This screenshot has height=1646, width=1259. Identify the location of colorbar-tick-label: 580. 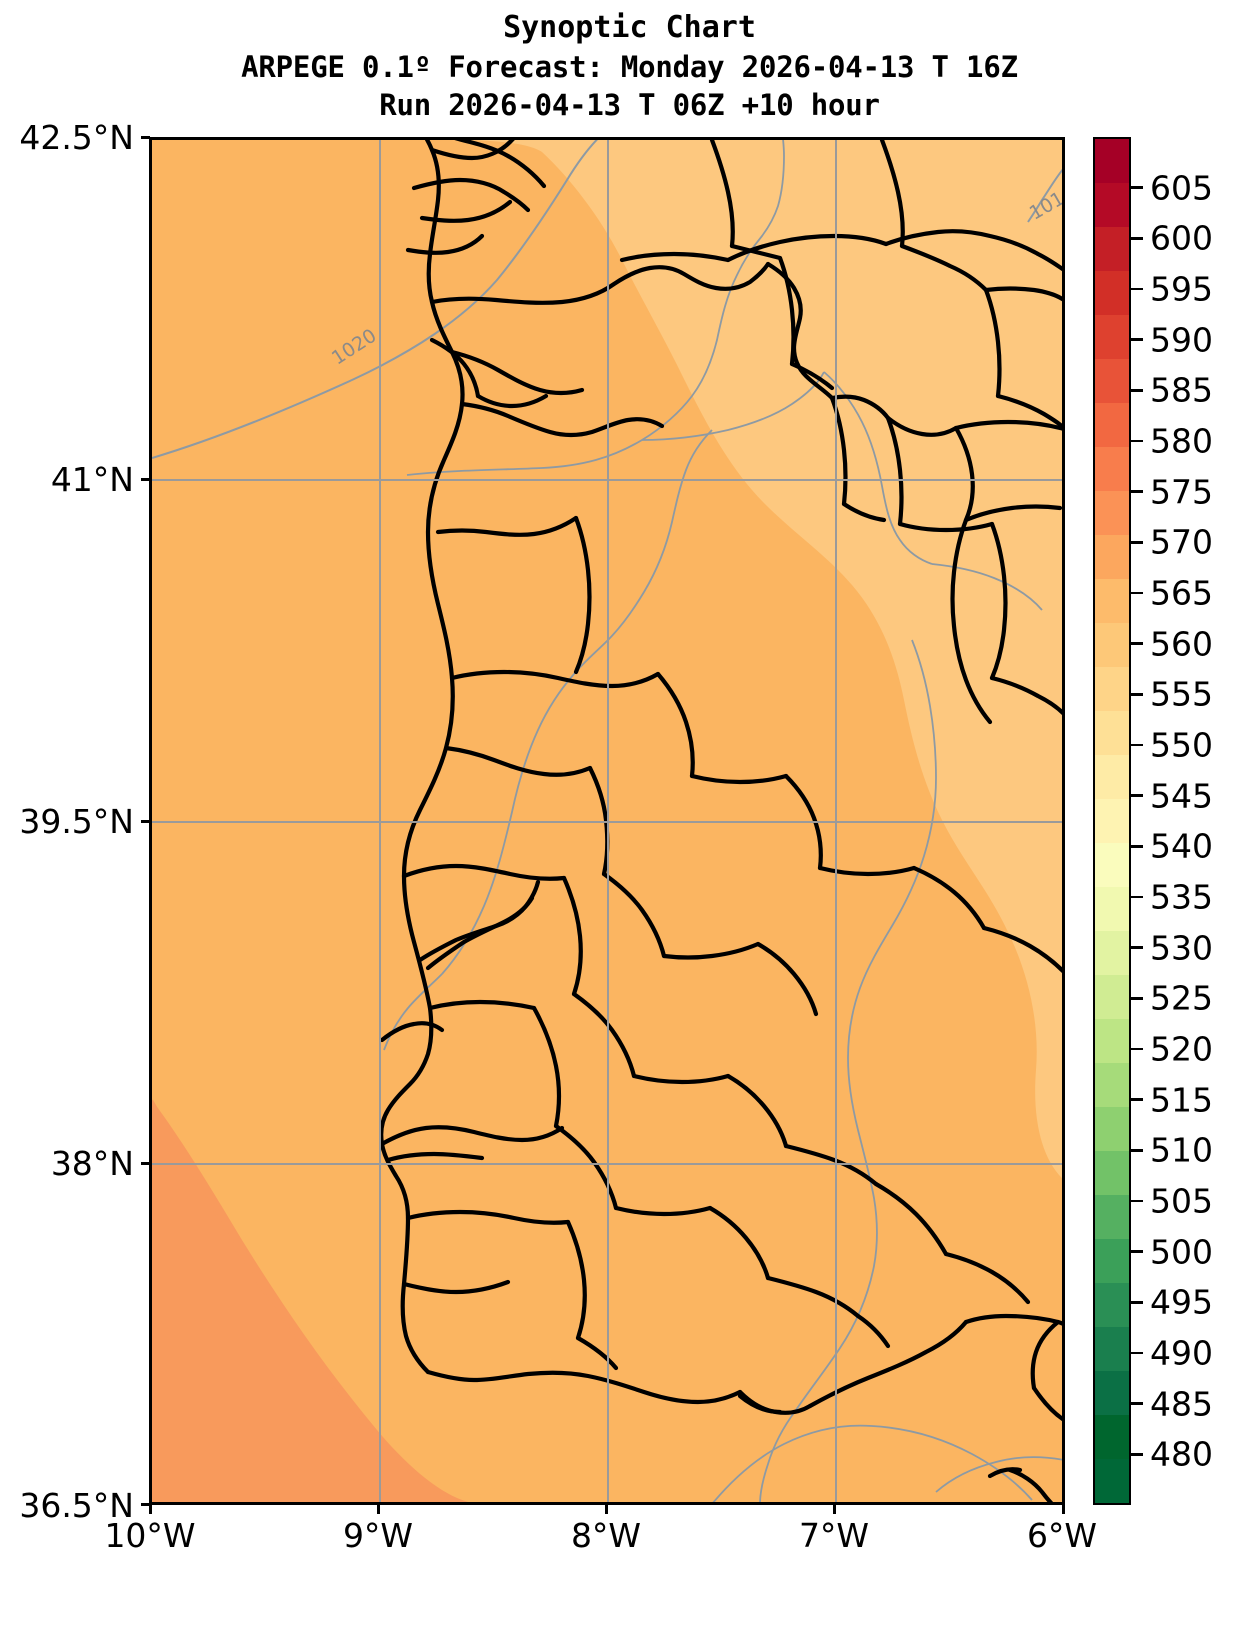
(1181, 441).